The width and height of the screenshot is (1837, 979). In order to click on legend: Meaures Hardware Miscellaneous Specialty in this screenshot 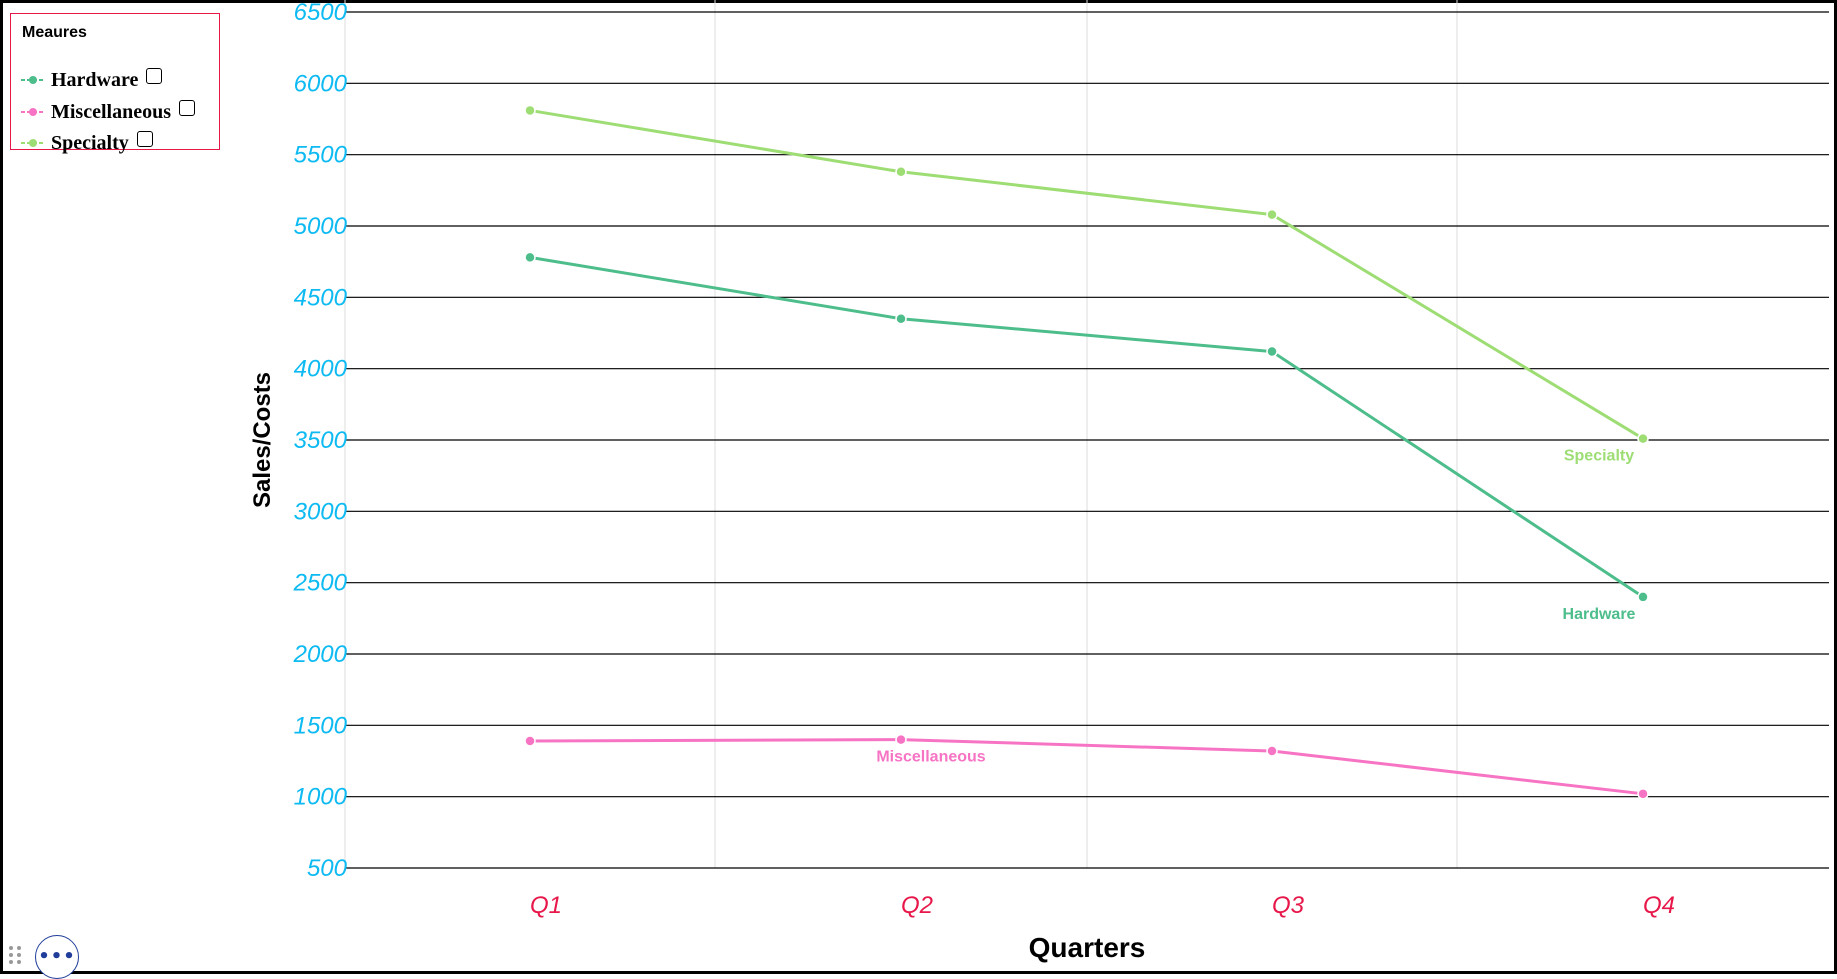, I will do `click(115, 83)`.